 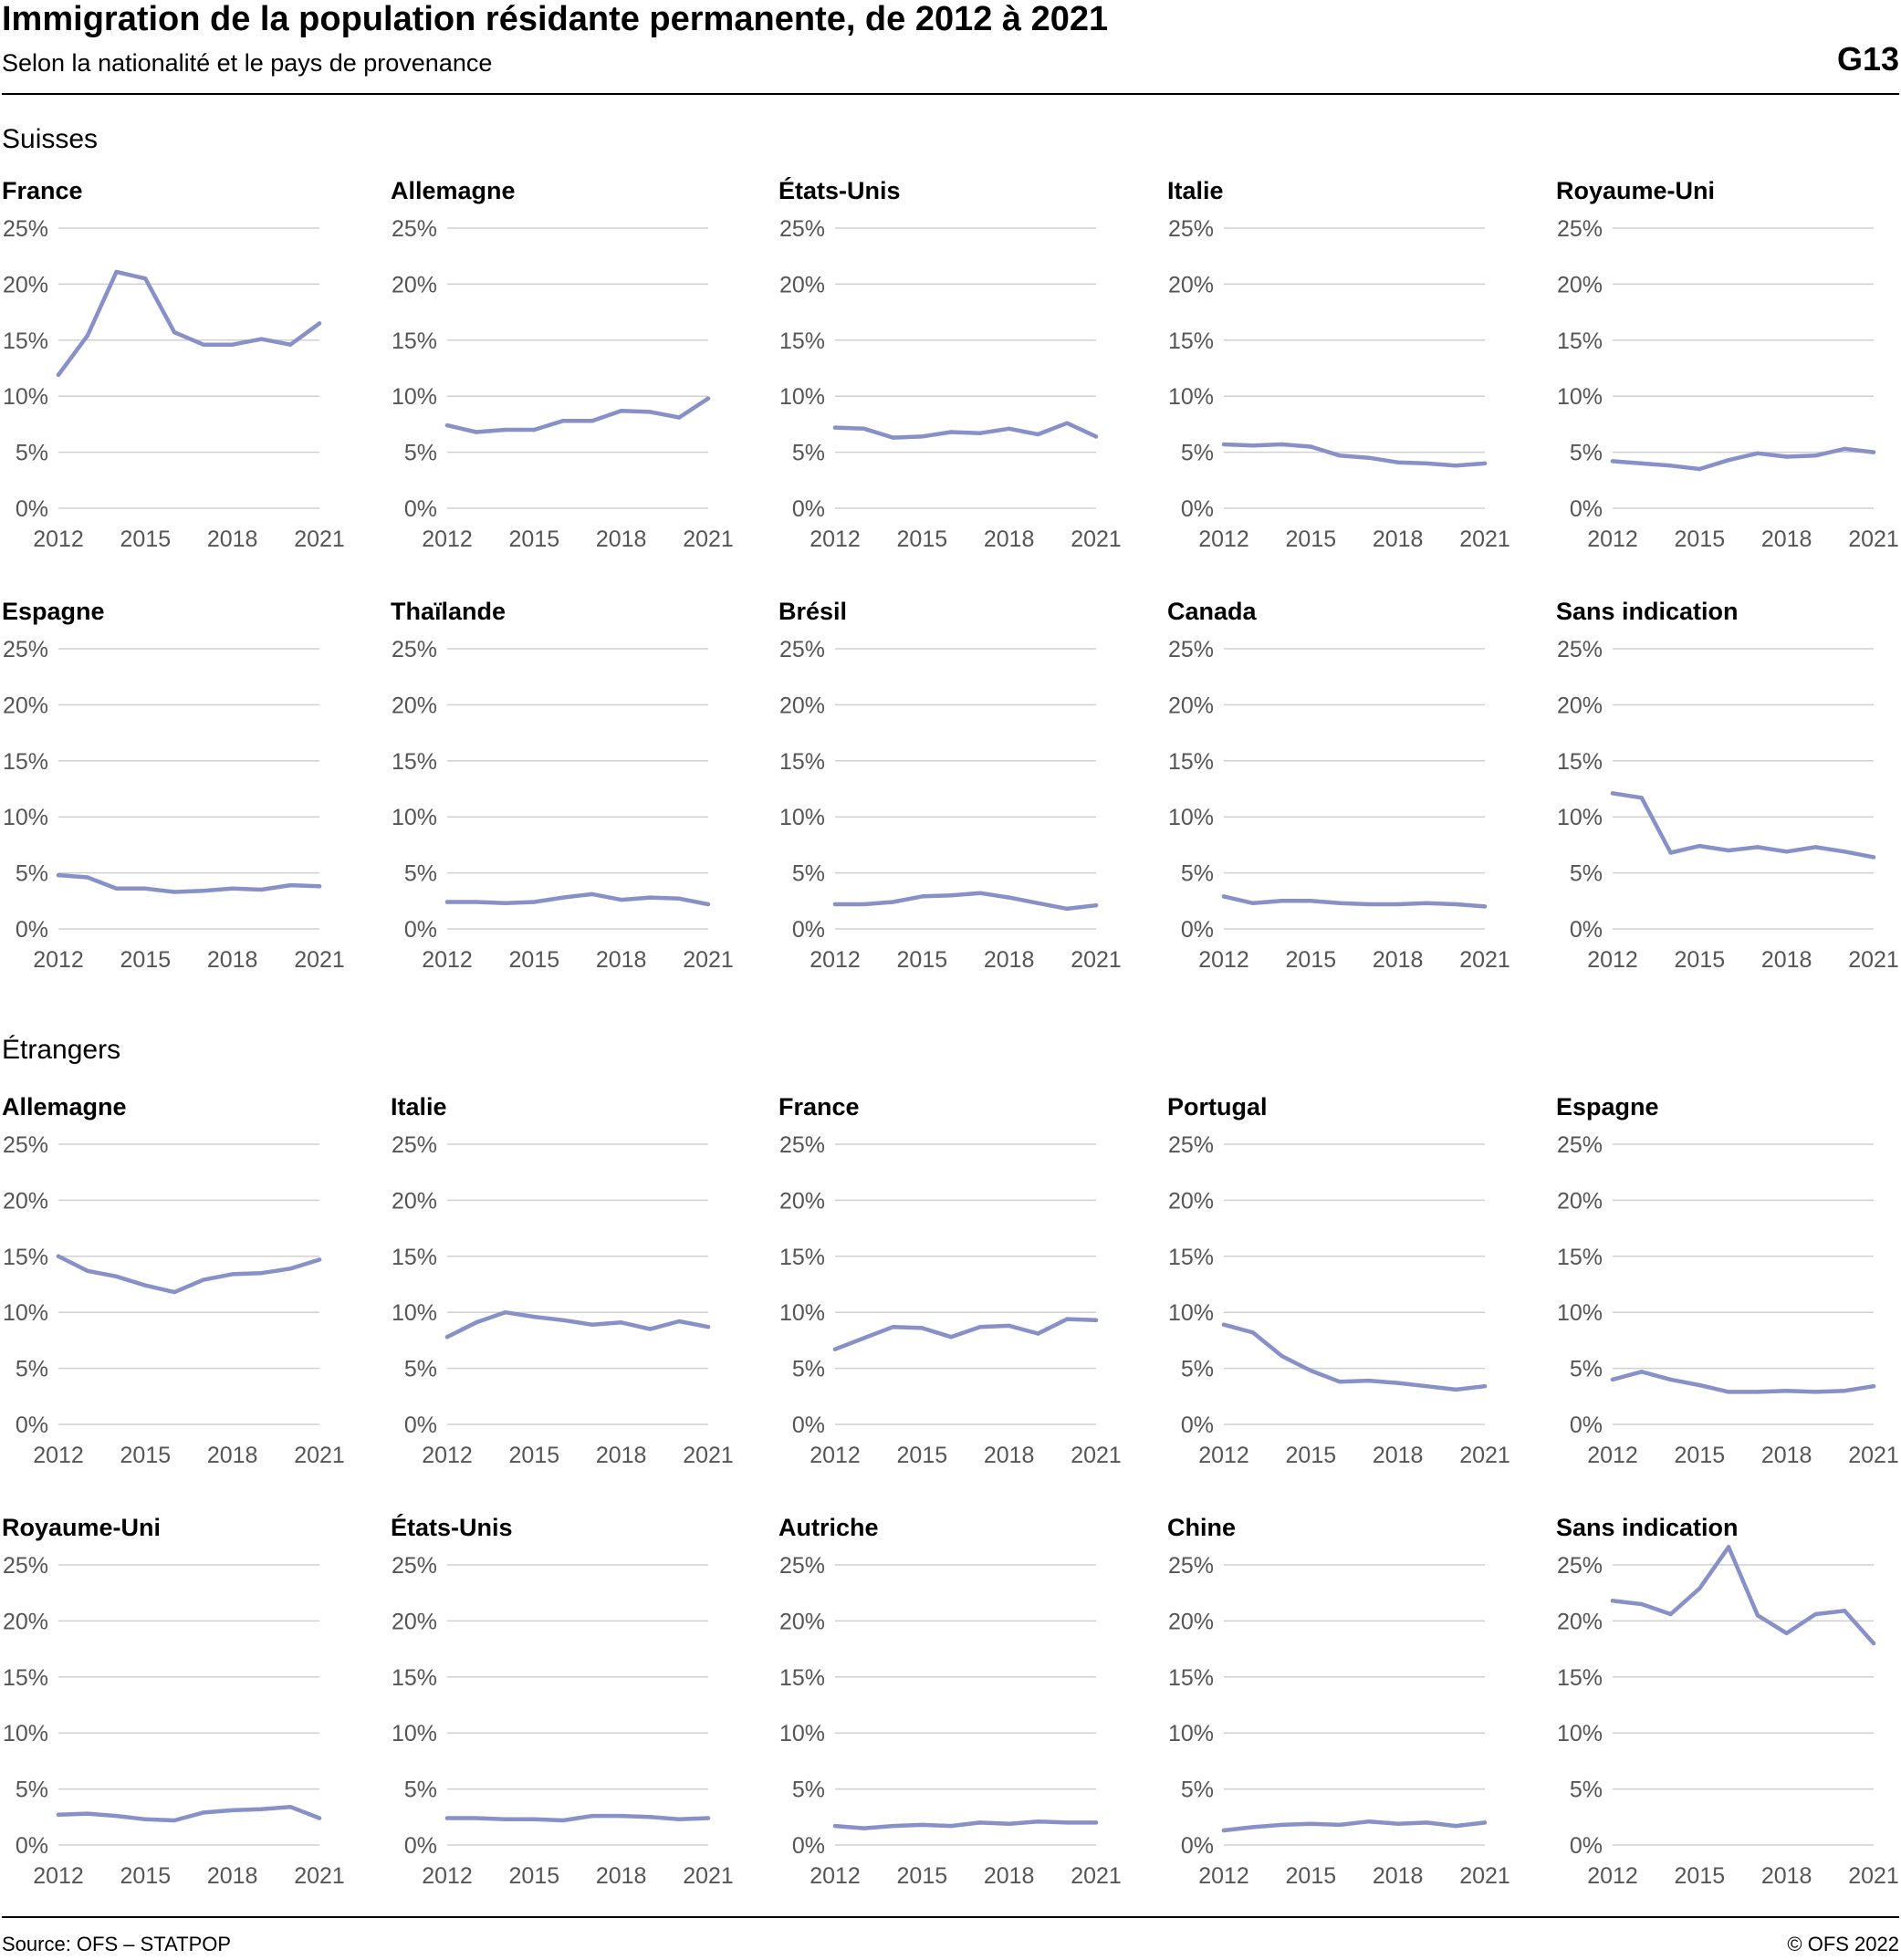 I want to click on panel-portugal: Portugal 0% 5% 10% 15% 20% 25% 2012 2015 2018 2021, so click(x=1338, y=1280).